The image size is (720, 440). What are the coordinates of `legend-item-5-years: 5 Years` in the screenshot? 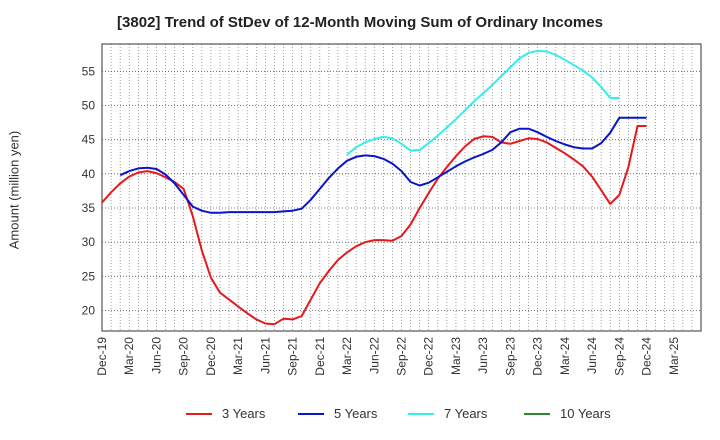 It's located at (337, 413).